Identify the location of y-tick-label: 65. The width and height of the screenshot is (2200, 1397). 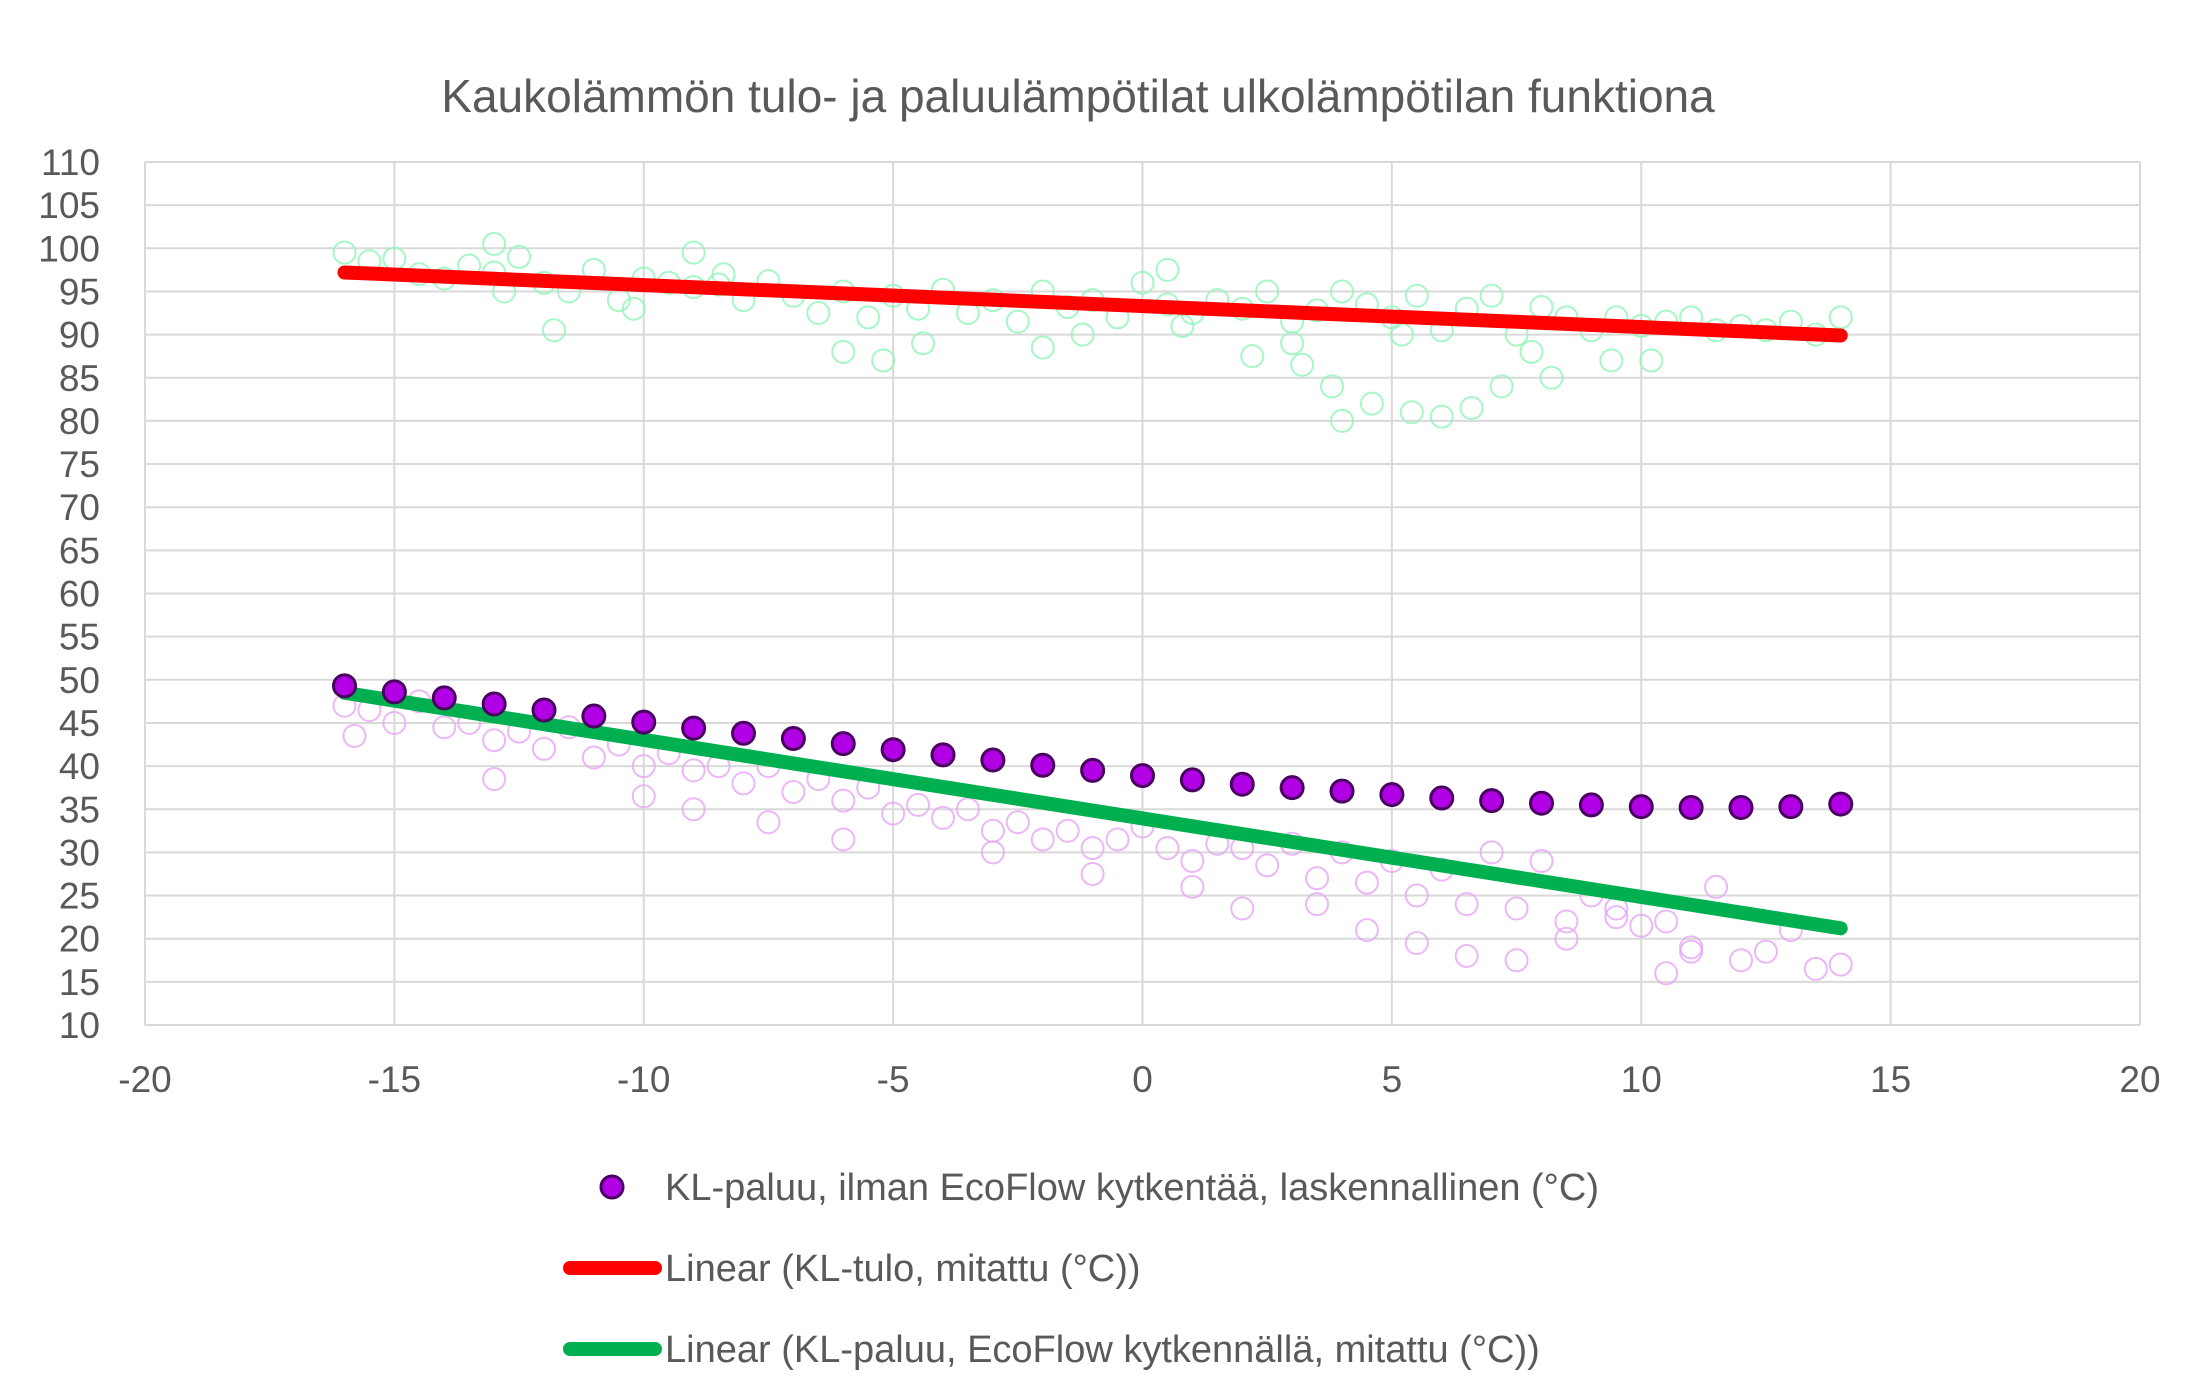
(79, 550).